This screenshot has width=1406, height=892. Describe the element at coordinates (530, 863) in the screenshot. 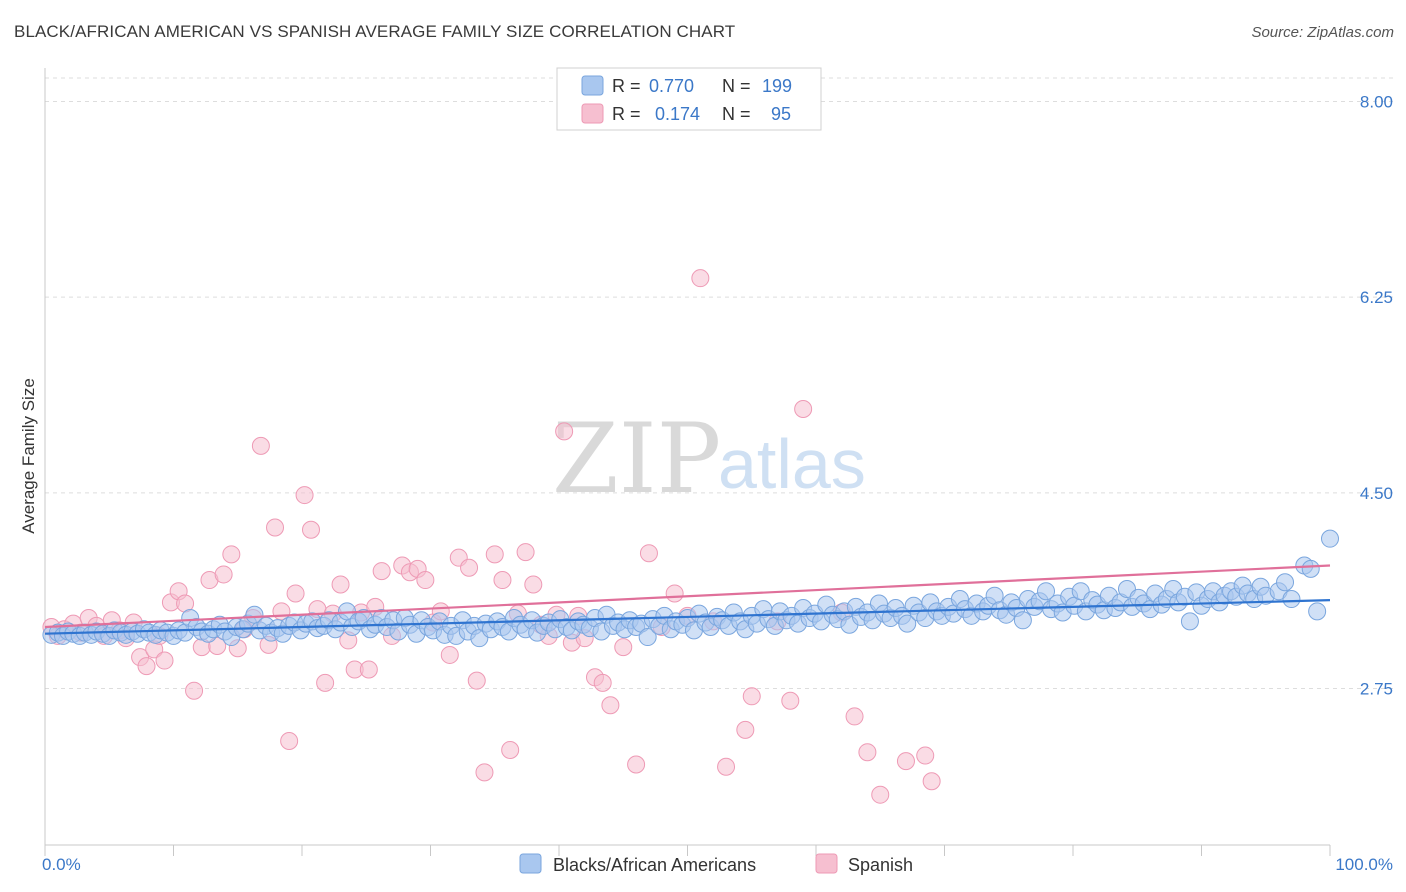

I see `series-swatch-blue` at that location.